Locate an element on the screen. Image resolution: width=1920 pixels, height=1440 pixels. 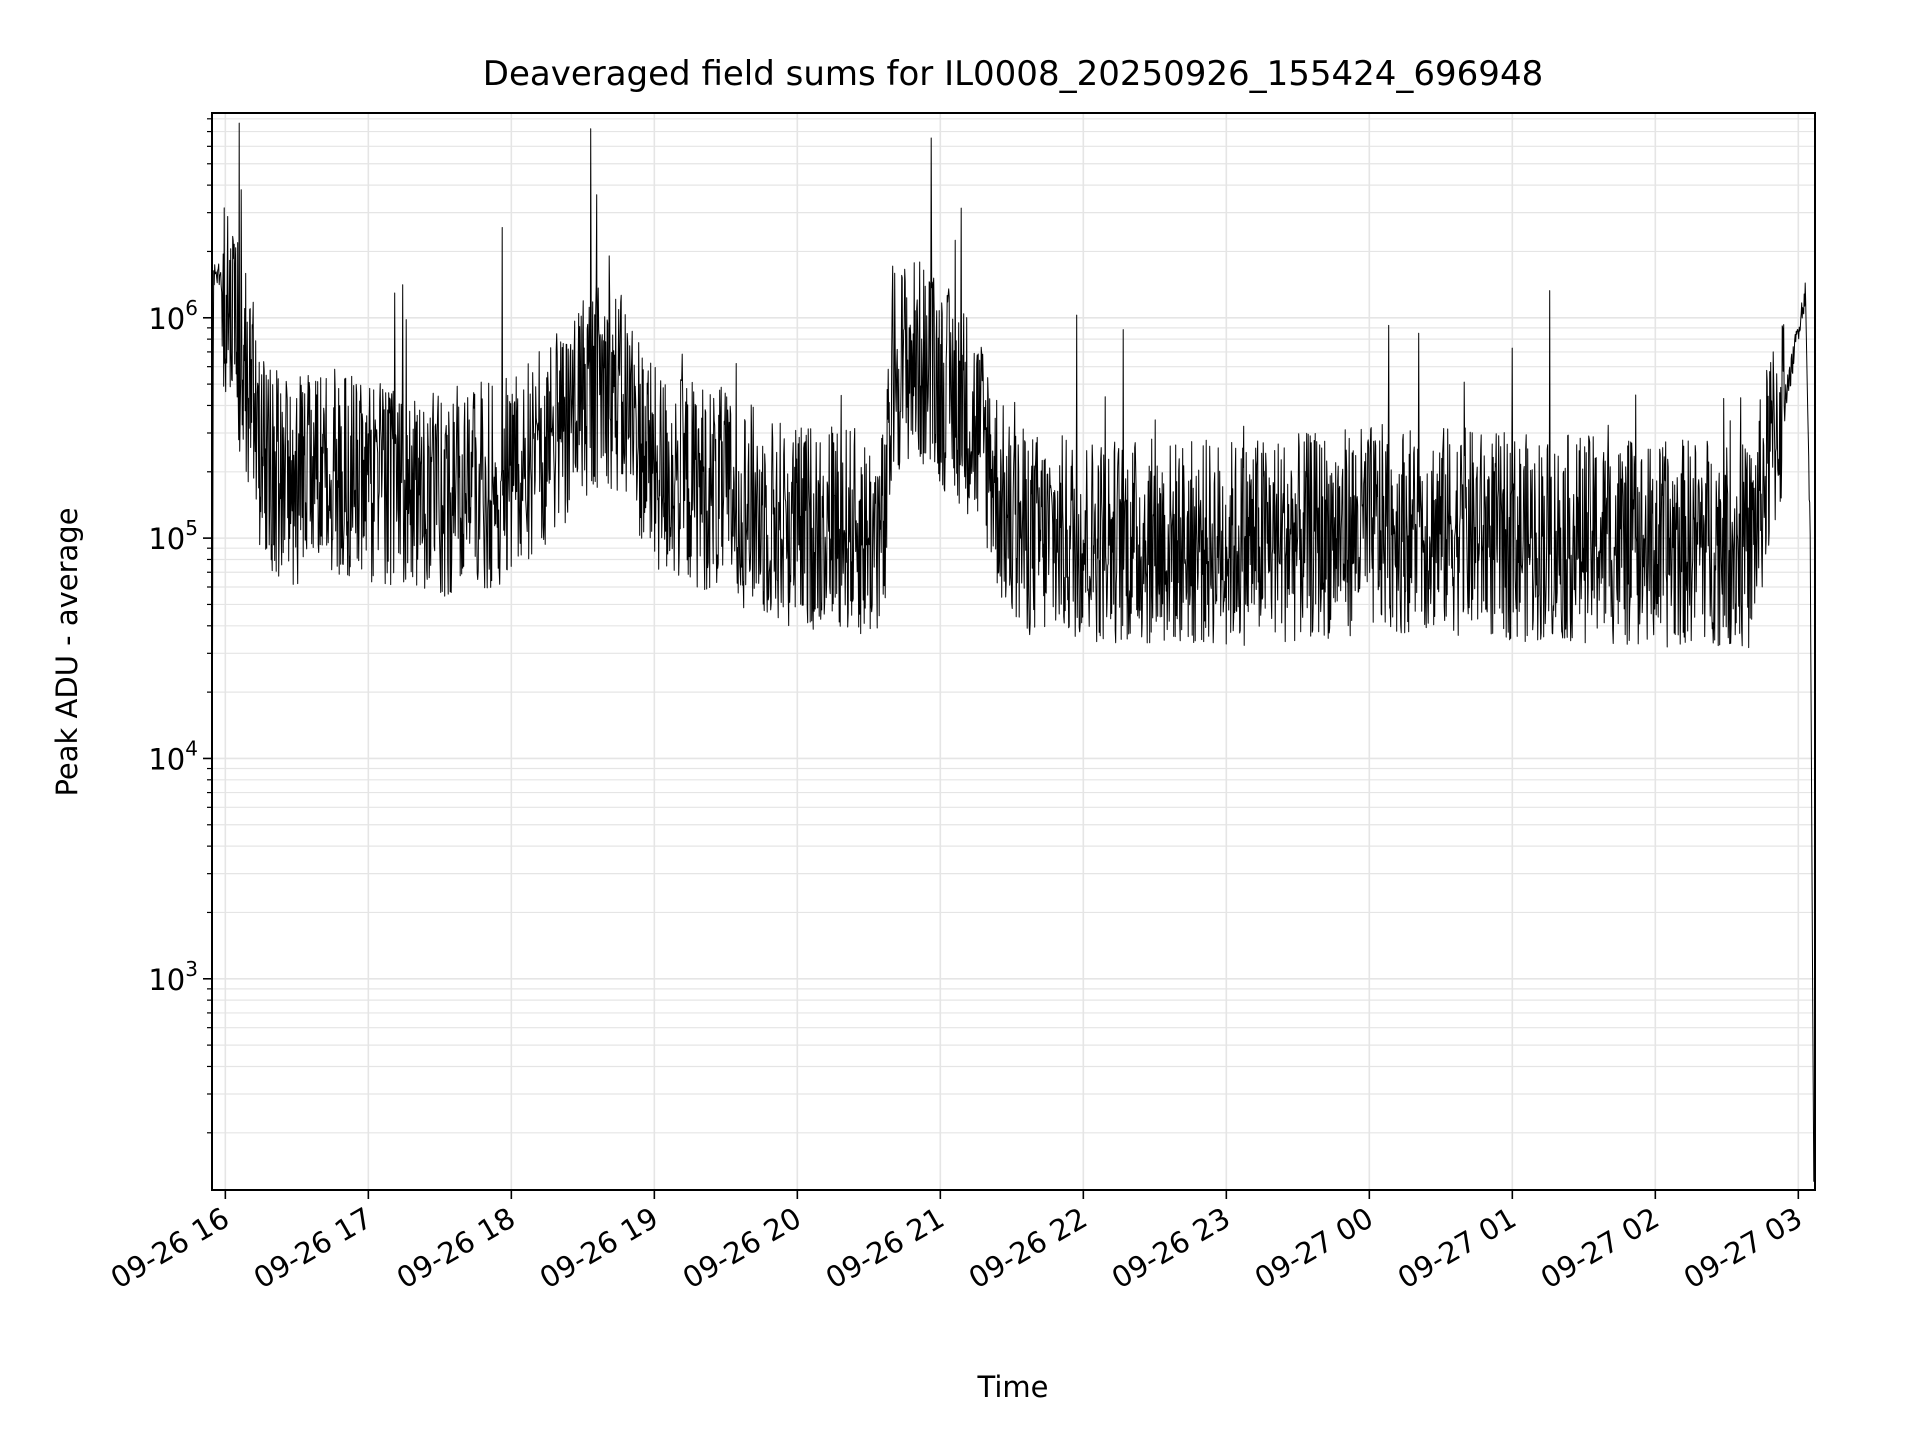
y-tick-exponent: 6 is located at coordinates (191, 308).